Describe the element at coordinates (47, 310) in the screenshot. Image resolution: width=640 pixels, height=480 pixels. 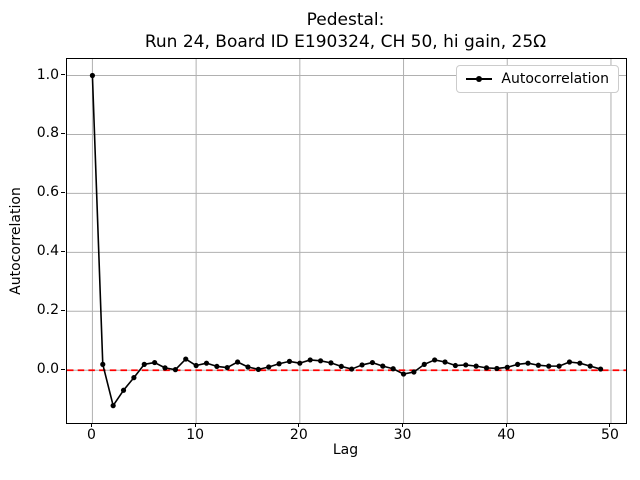
I see `y-tick-label: 0.2` at that location.